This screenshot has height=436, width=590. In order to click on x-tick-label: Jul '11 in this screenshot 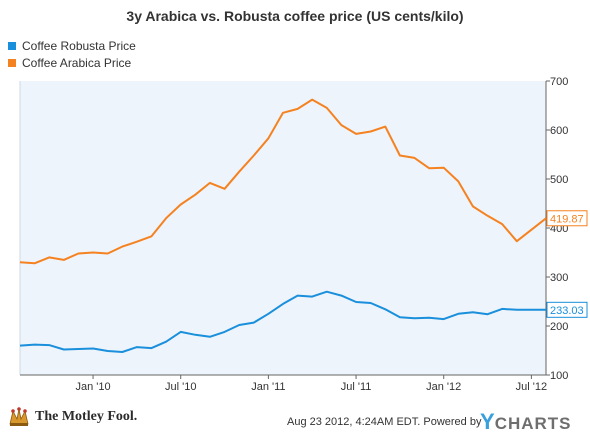, I will do `click(356, 387)`.